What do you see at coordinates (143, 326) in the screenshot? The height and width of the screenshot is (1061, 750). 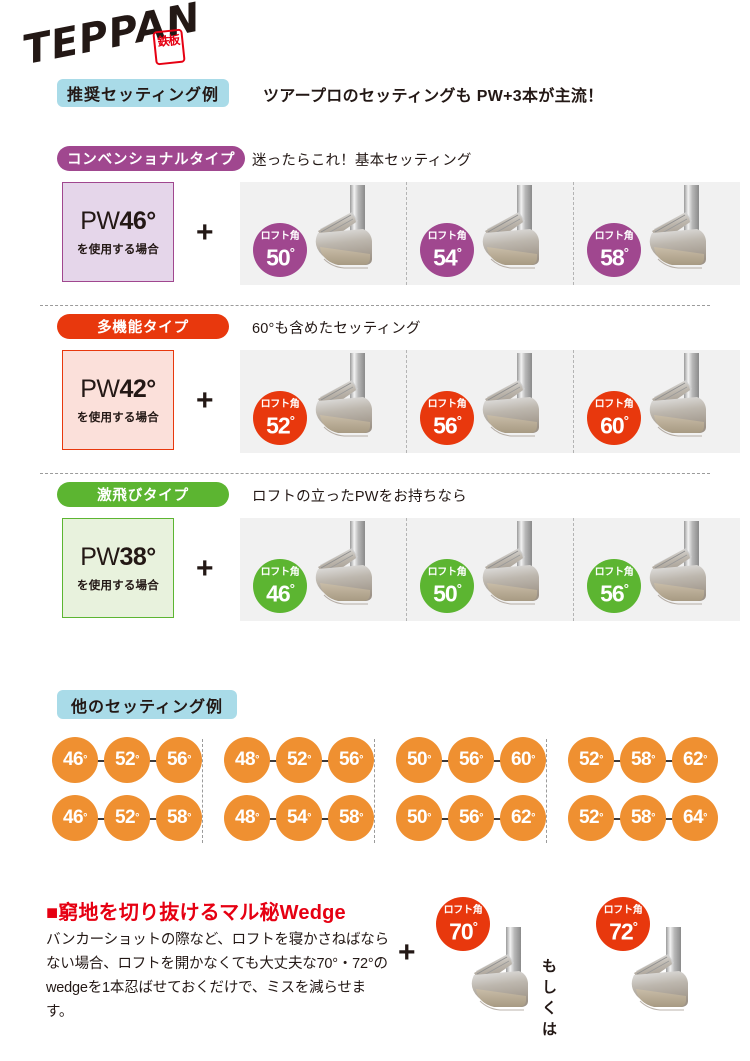 I see `type-pill: 多機能タイプ` at bounding box center [143, 326].